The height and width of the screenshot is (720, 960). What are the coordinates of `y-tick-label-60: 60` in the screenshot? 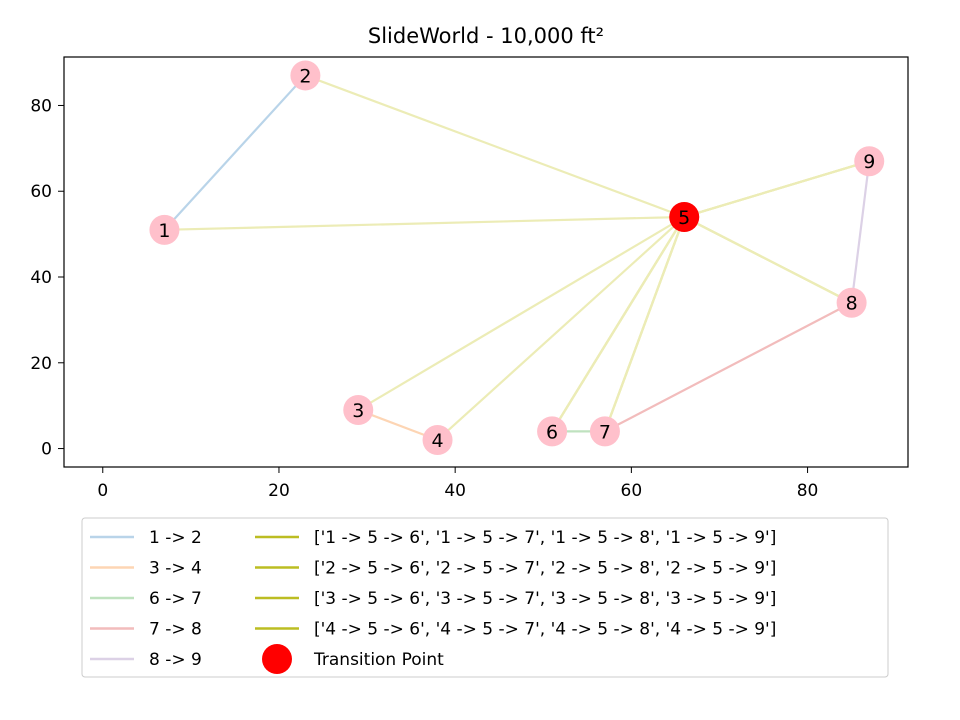 It's located at (41, 192).